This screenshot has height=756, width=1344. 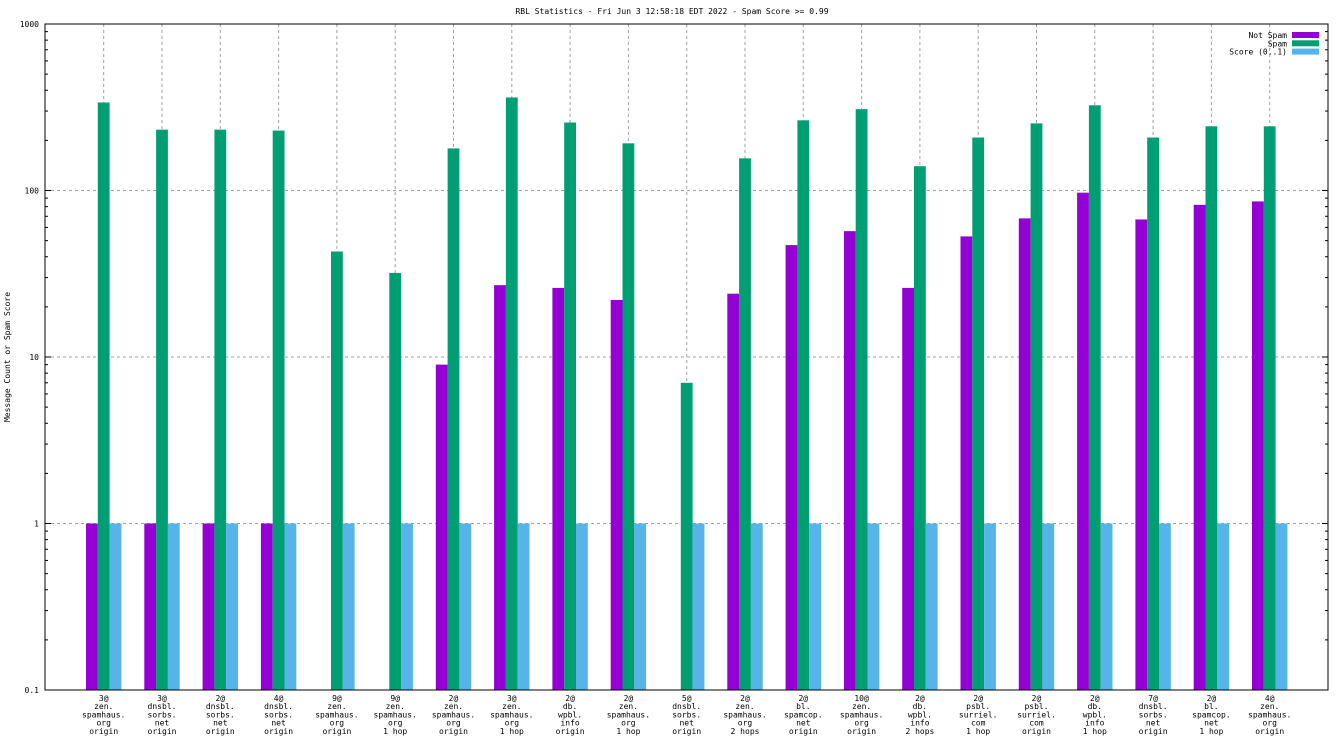 I want to click on y-tick-label: 10, so click(x=34, y=357).